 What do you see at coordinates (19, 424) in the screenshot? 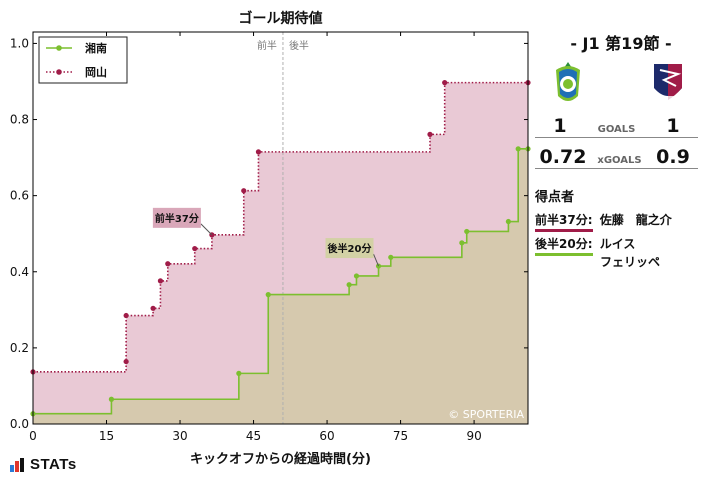
I see `y-tick-label: 0.0` at bounding box center [19, 424].